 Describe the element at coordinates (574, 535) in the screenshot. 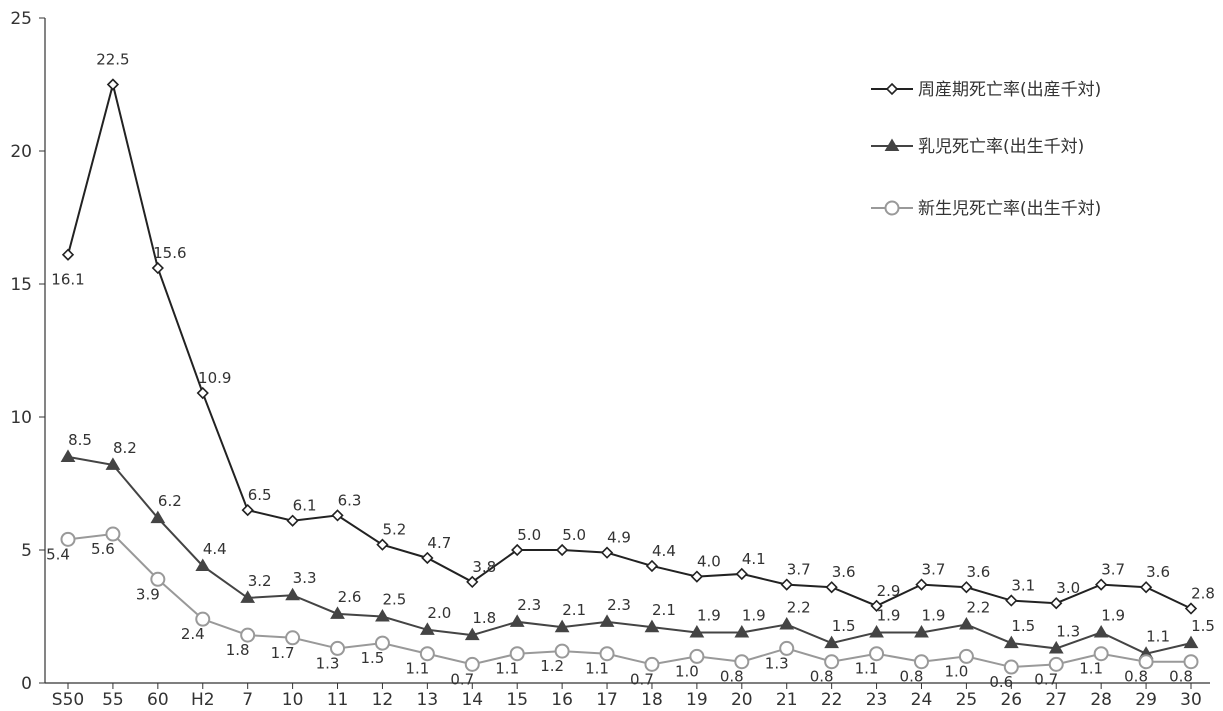

I see `data-label-perinatal: 5.0` at that location.